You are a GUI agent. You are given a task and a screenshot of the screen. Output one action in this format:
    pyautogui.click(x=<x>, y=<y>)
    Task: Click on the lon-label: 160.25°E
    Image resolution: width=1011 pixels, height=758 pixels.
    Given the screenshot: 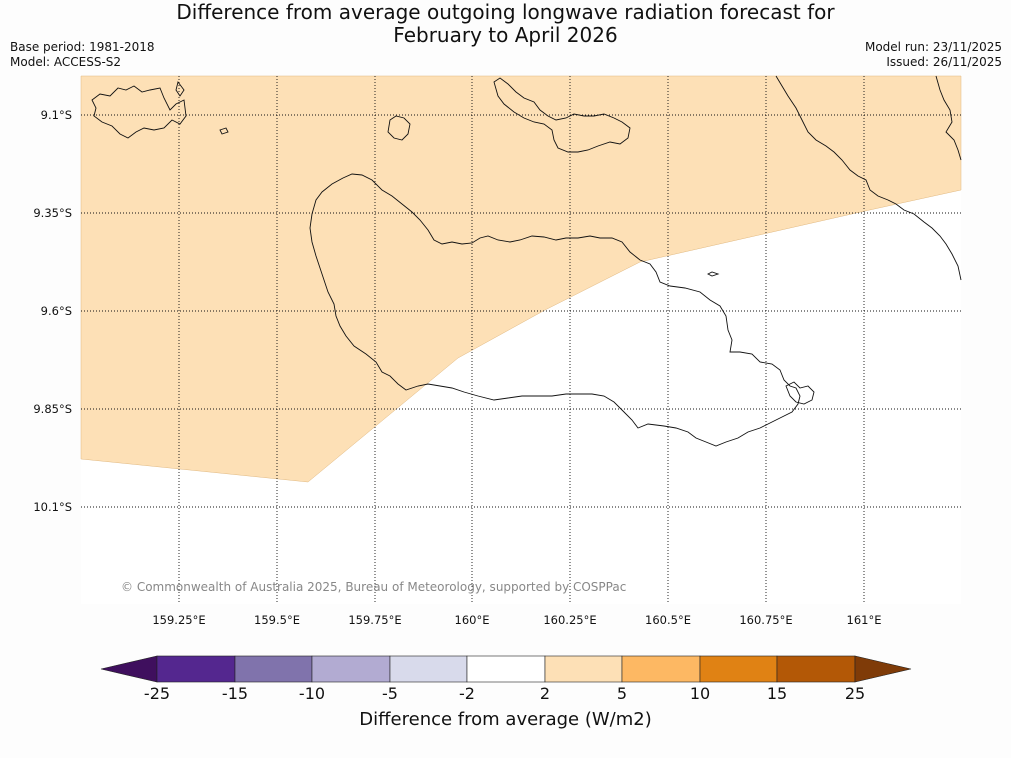 What is the action you would take?
    pyautogui.click(x=570, y=620)
    